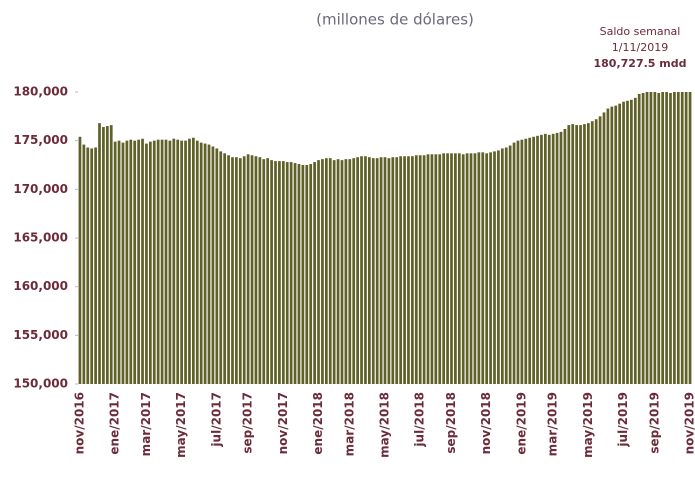 This screenshot has width=695, height=481. What do you see at coordinates (349, 424) in the screenshot?
I see `x-tick-label: mar/2018` at bounding box center [349, 424].